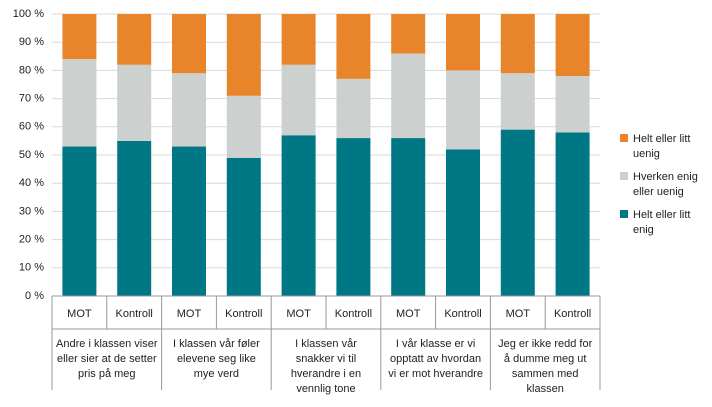 The height and width of the screenshot is (407, 712). I want to click on legend-label: Helt eller litt uenig, so click(662, 146).